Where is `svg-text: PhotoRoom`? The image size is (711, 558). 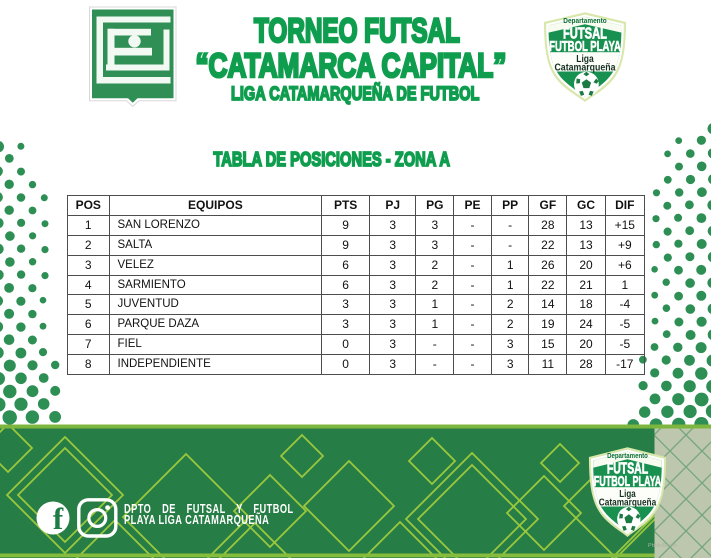 svg-text: PhotoRoom is located at coordinates (662, 546).